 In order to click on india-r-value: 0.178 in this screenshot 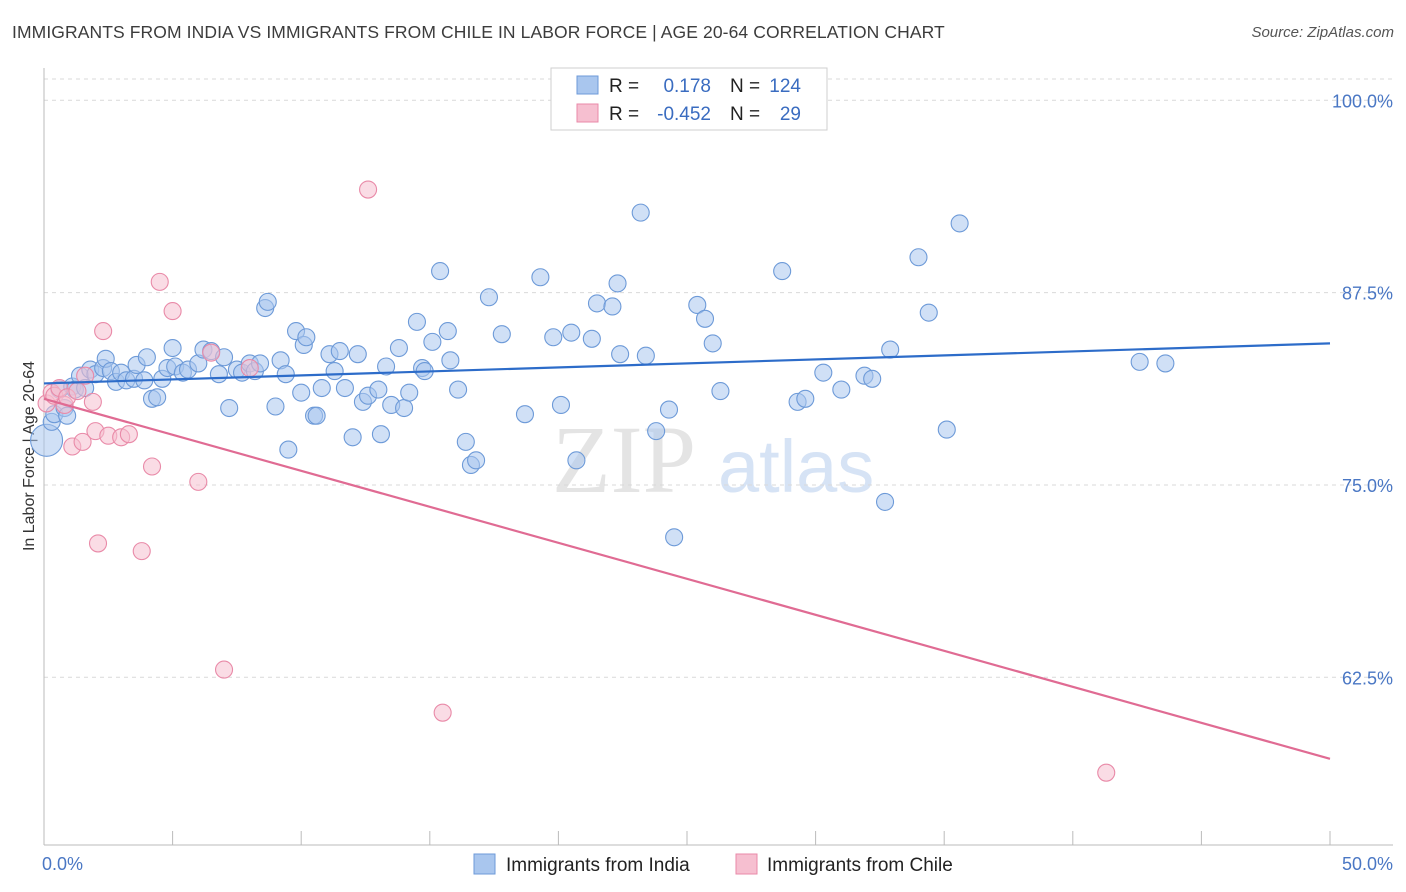, I will do `click(687, 86)`.